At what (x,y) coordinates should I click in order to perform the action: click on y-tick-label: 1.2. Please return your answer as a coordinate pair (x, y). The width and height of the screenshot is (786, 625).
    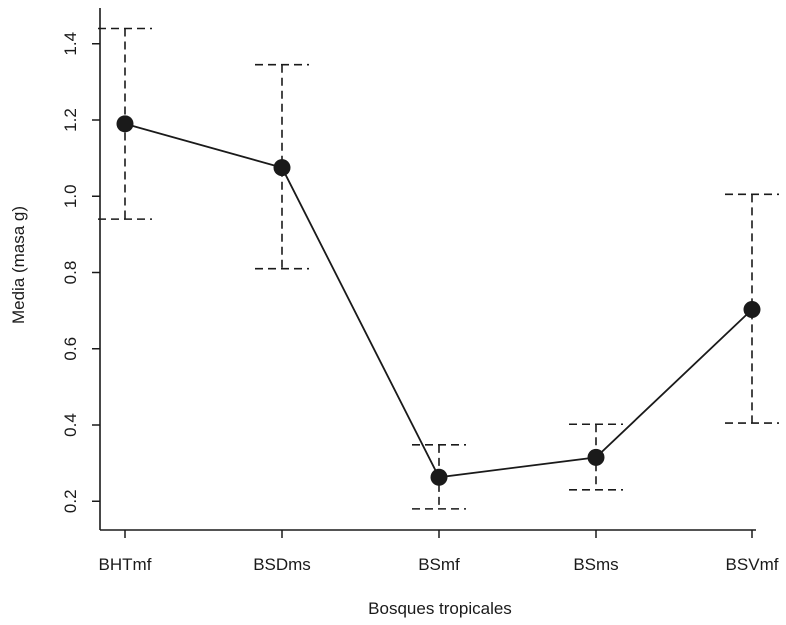
    Looking at the image, I should click on (70, 120).